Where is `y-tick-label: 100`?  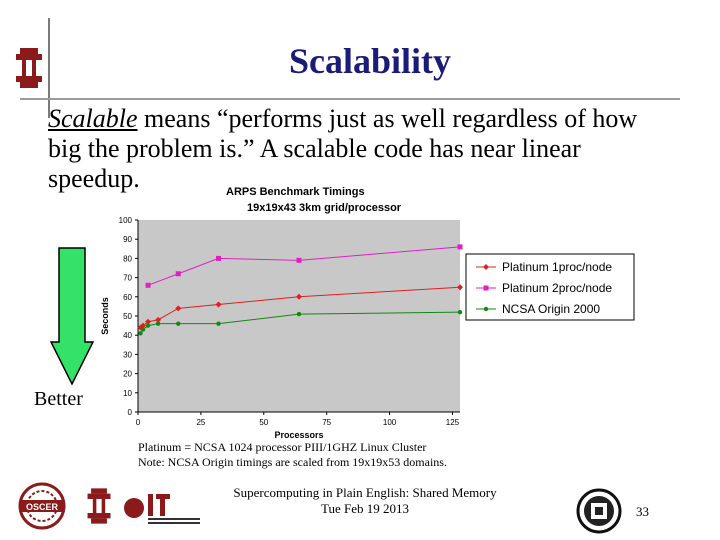 y-tick-label: 100 is located at coordinates (126, 220).